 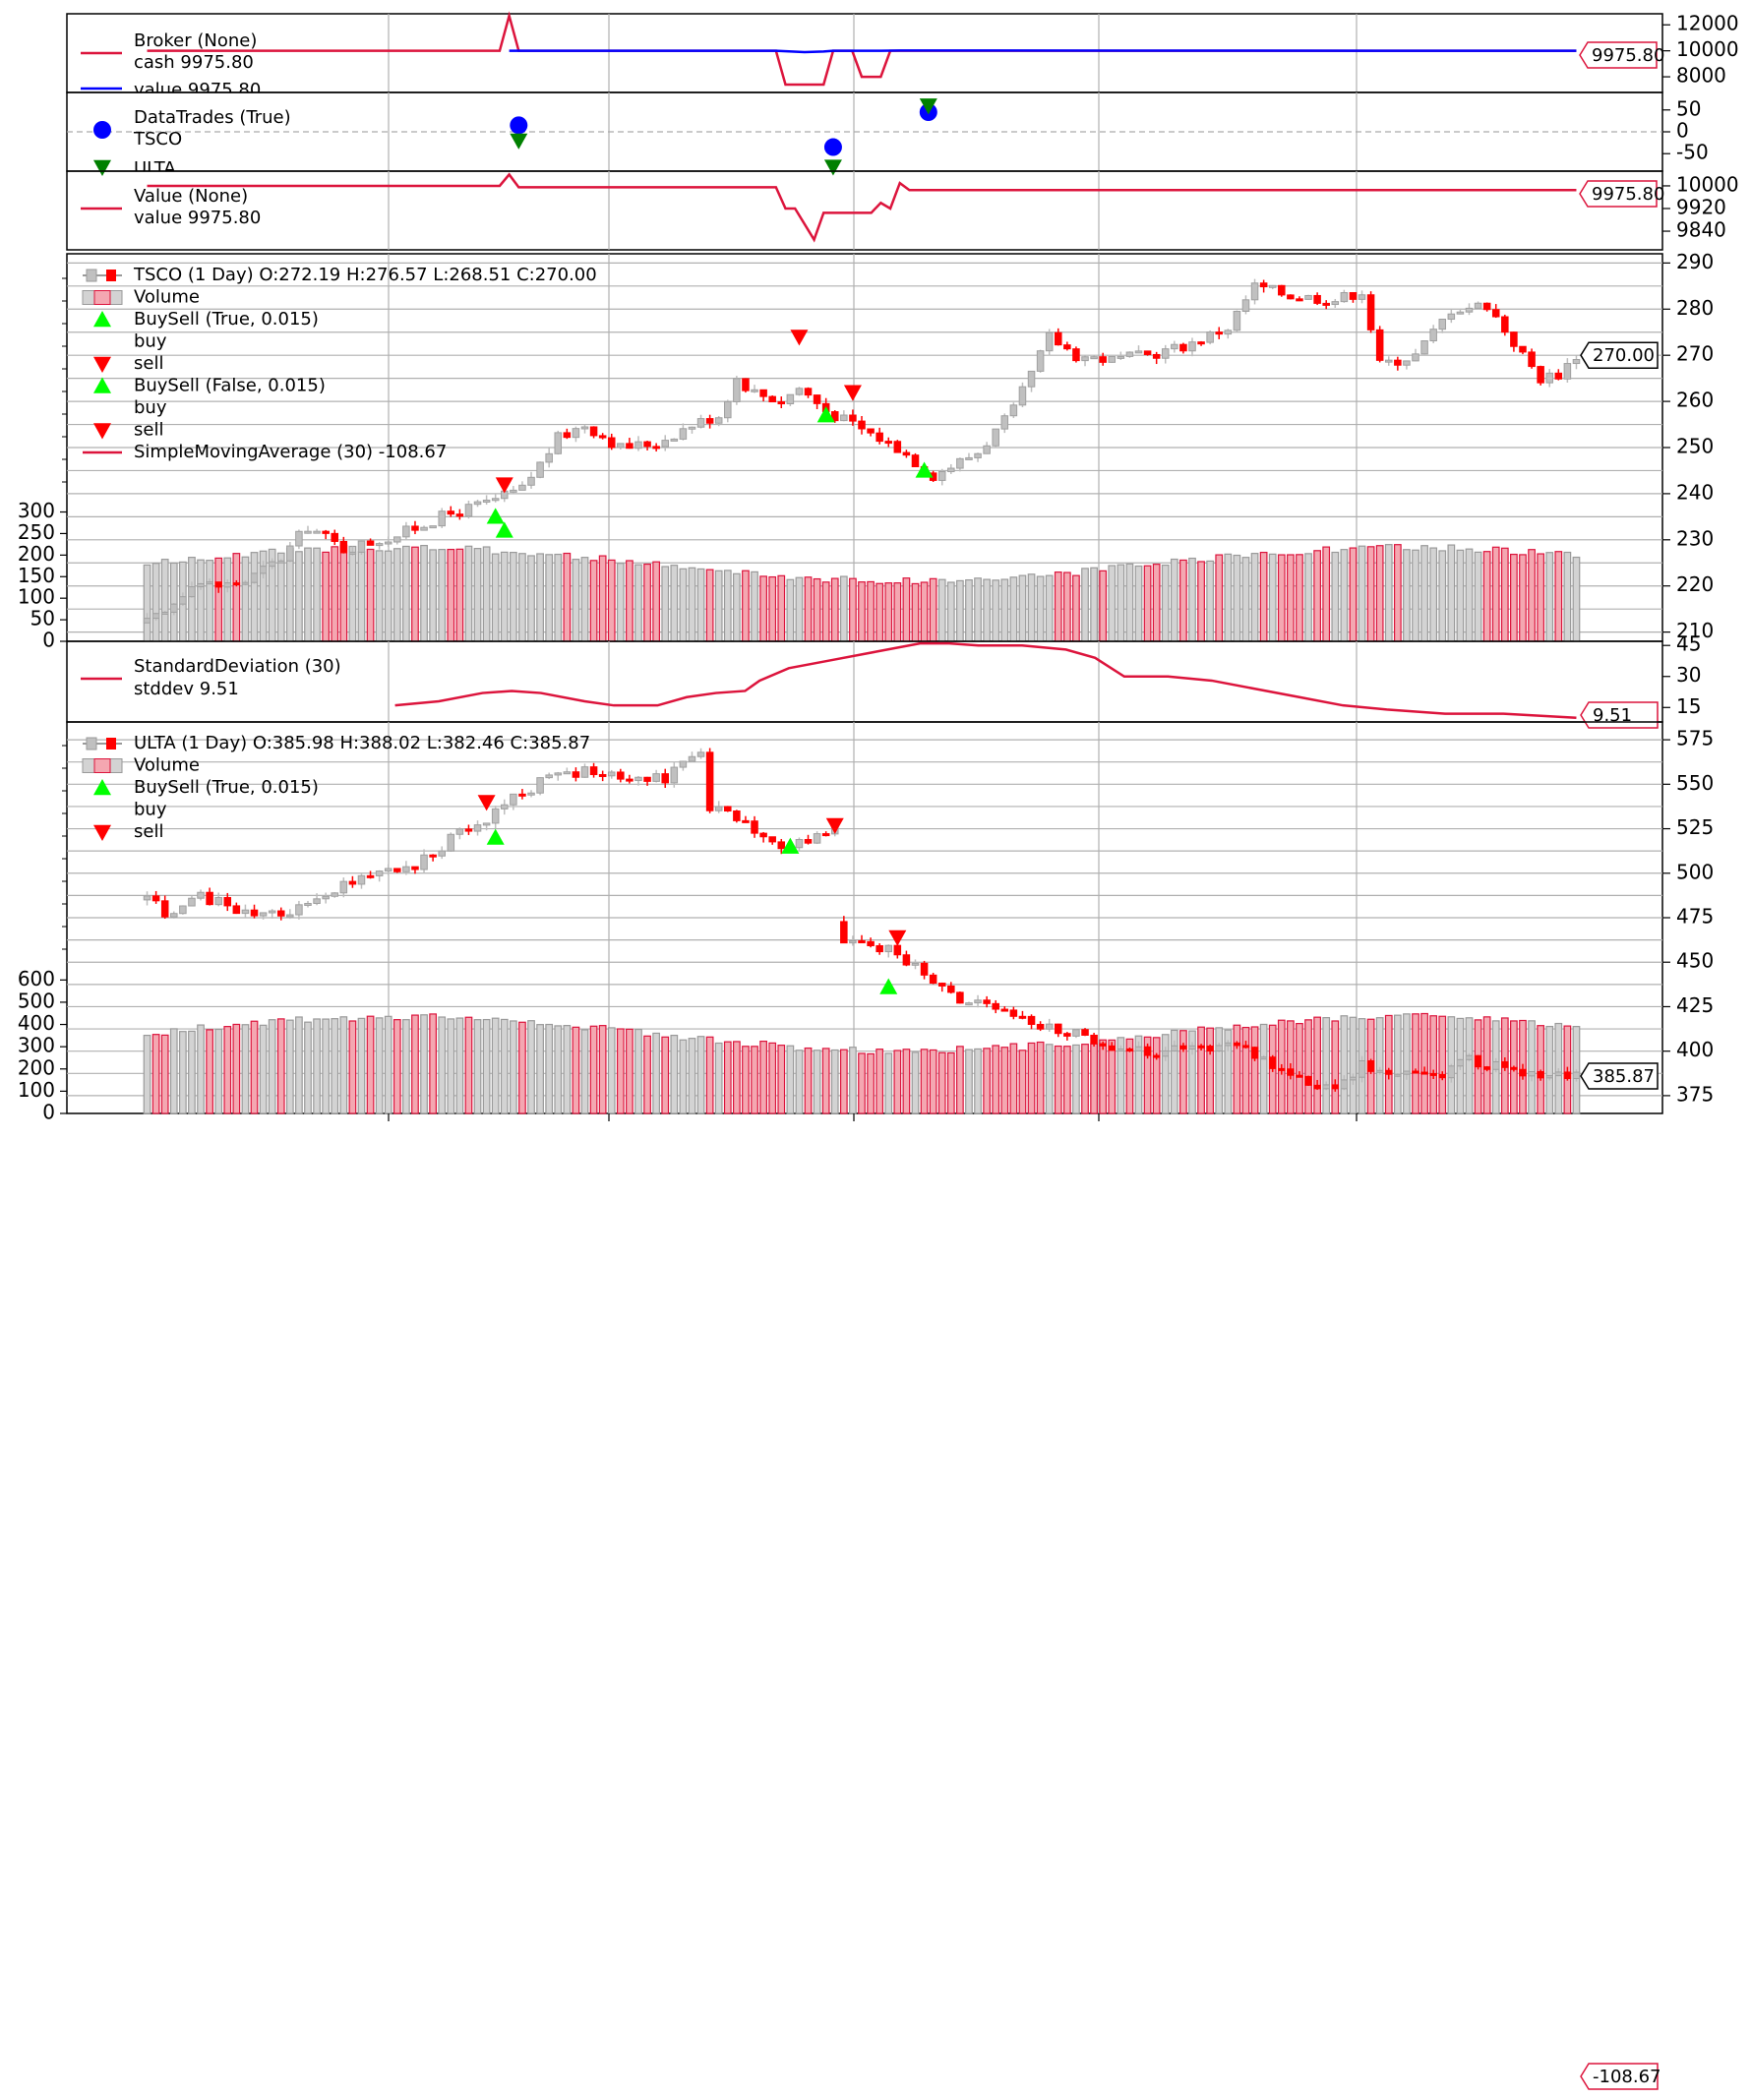 I want to click on broker-frame, so click(x=865, y=53).